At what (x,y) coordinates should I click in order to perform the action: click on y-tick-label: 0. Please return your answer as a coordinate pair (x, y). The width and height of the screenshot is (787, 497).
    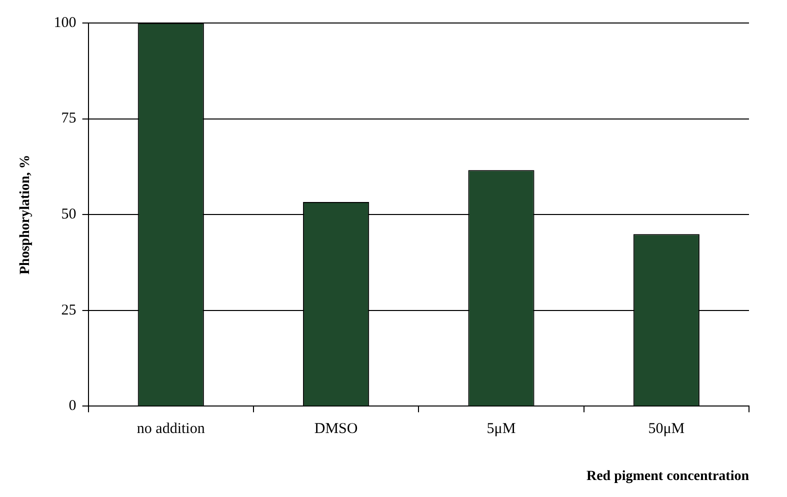
    Looking at the image, I should click on (72, 406).